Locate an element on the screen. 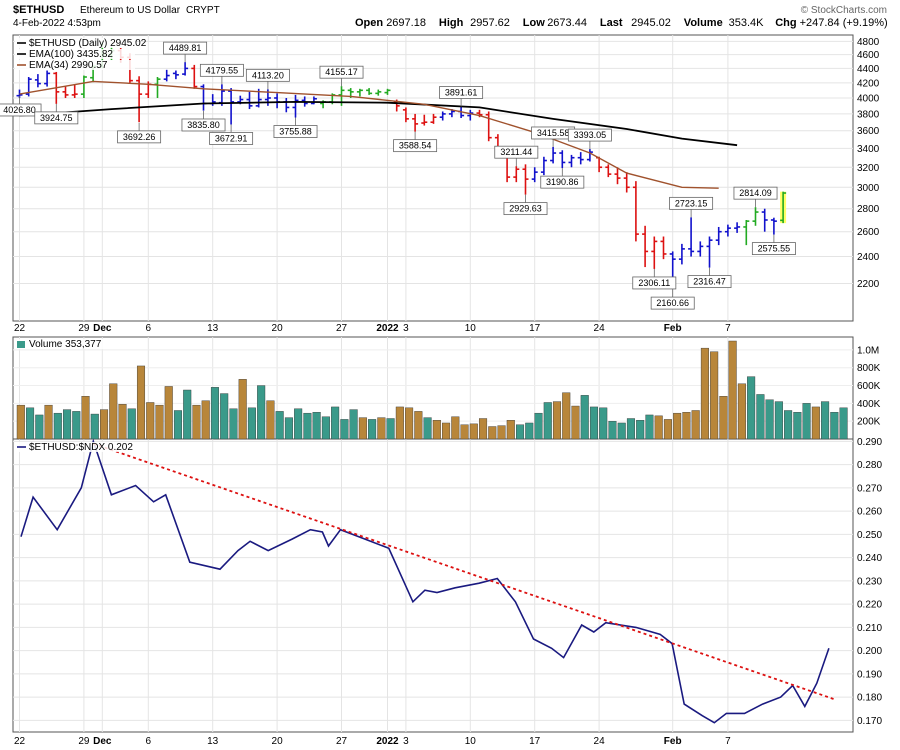 Image resolution: width=900 pixels, height=750 pixels. callout-text: 3924.75 is located at coordinates (56, 118).